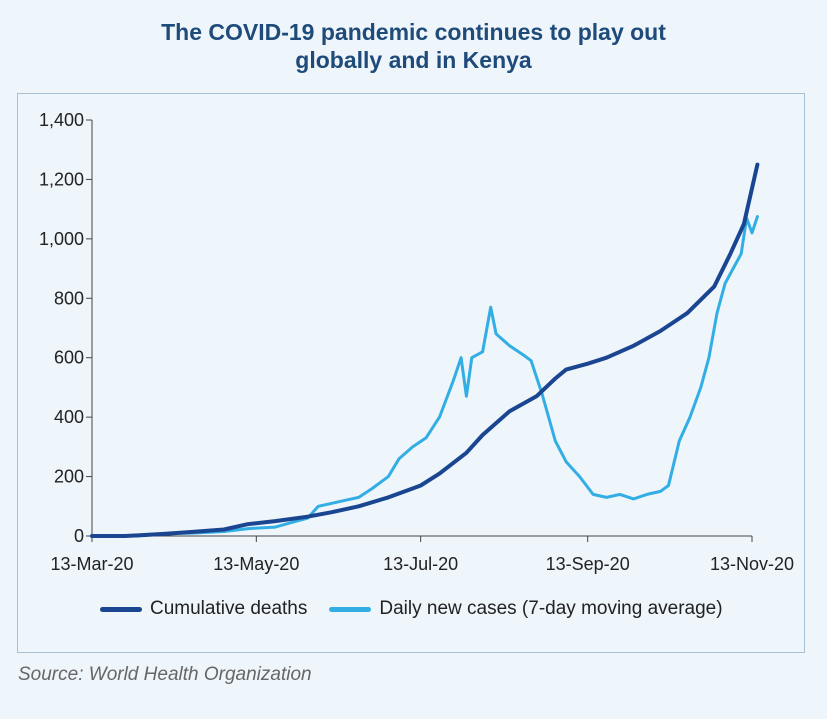 The width and height of the screenshot is (827, 719). Describe the element at coordinates (256, 564) in the screenshot. I see `x-tick-label: 13-May-20` at that location.